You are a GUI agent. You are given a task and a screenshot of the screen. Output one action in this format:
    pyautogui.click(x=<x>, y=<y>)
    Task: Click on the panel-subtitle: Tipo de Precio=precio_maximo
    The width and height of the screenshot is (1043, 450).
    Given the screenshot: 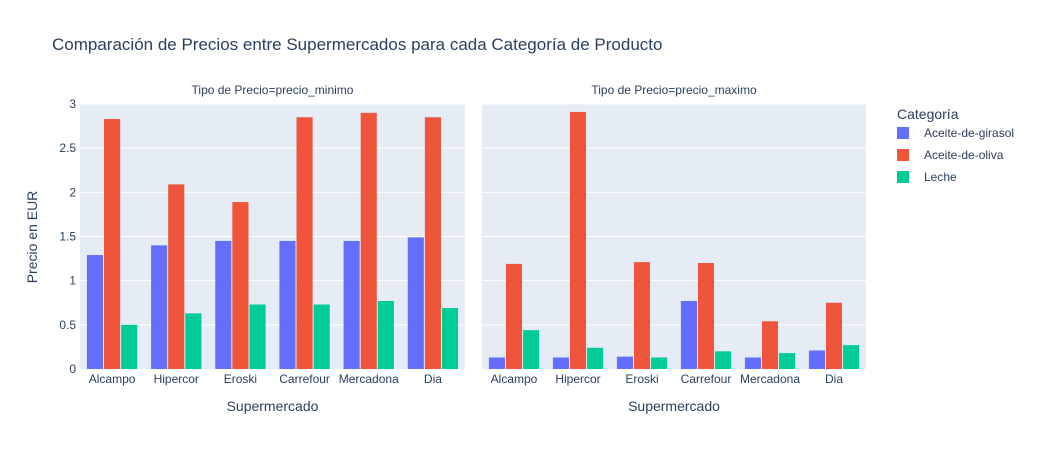 What is the action you would take?
    pyautogui.click(x=674, y=90)
    